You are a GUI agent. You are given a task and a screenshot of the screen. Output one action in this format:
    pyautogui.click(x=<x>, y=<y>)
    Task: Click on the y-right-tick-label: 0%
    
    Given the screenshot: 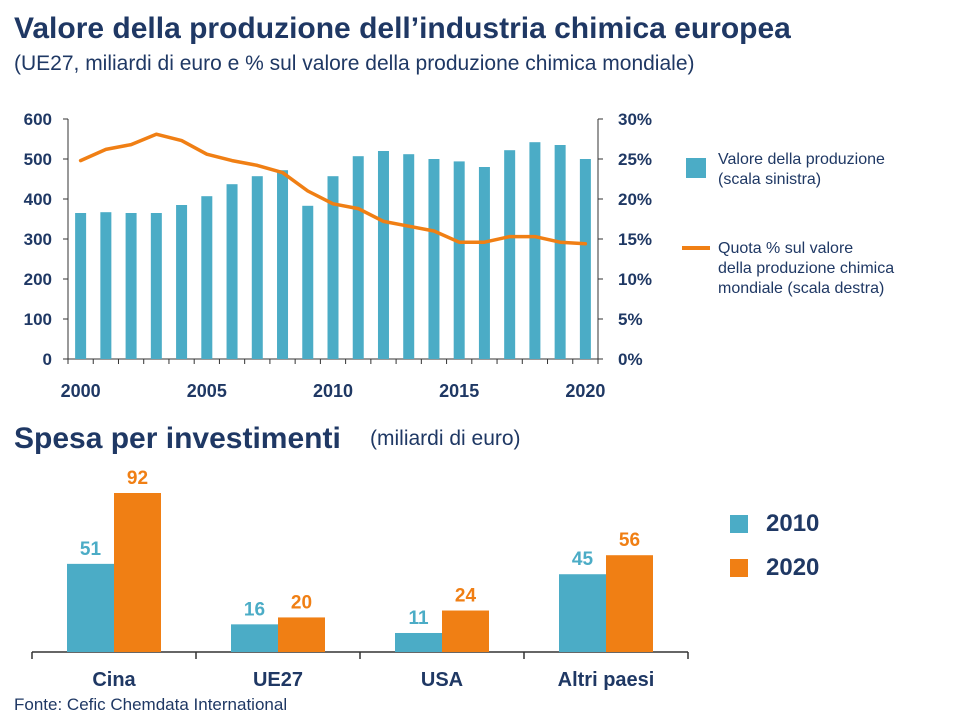 What is the action you would take?
    pyautogui.click(x=630, y=359)
    